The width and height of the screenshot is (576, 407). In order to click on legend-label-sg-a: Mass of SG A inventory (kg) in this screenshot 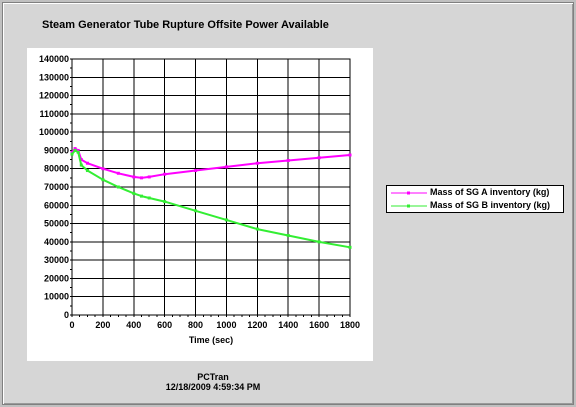, I will do `click(490, 192)`.